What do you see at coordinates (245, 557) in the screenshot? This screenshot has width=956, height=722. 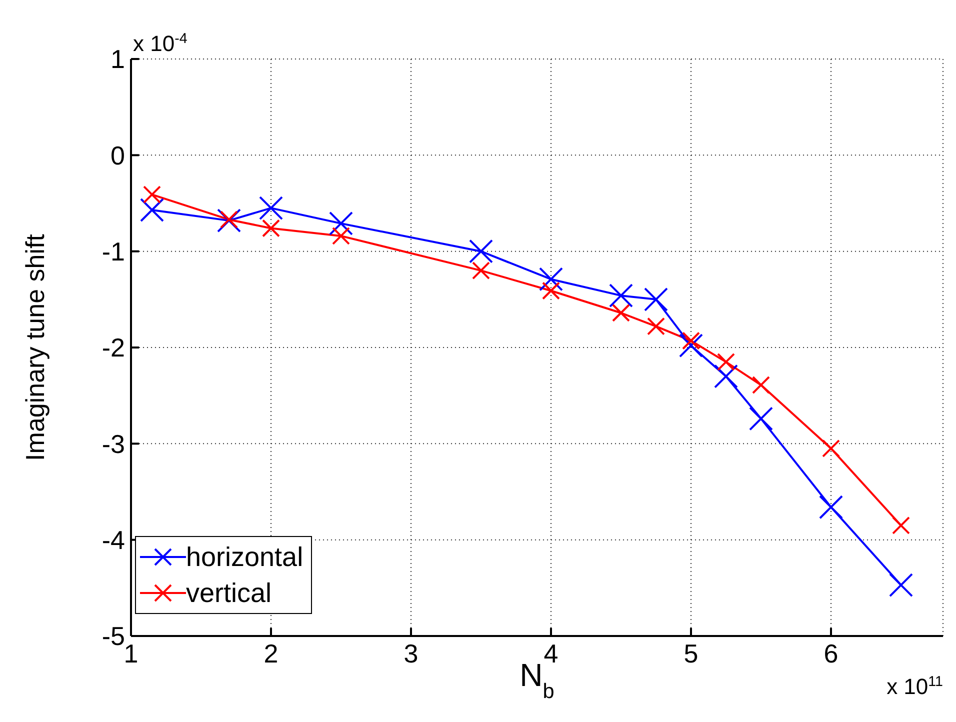 I see `legend-label: horizontal` at bounding box center [245, 557].